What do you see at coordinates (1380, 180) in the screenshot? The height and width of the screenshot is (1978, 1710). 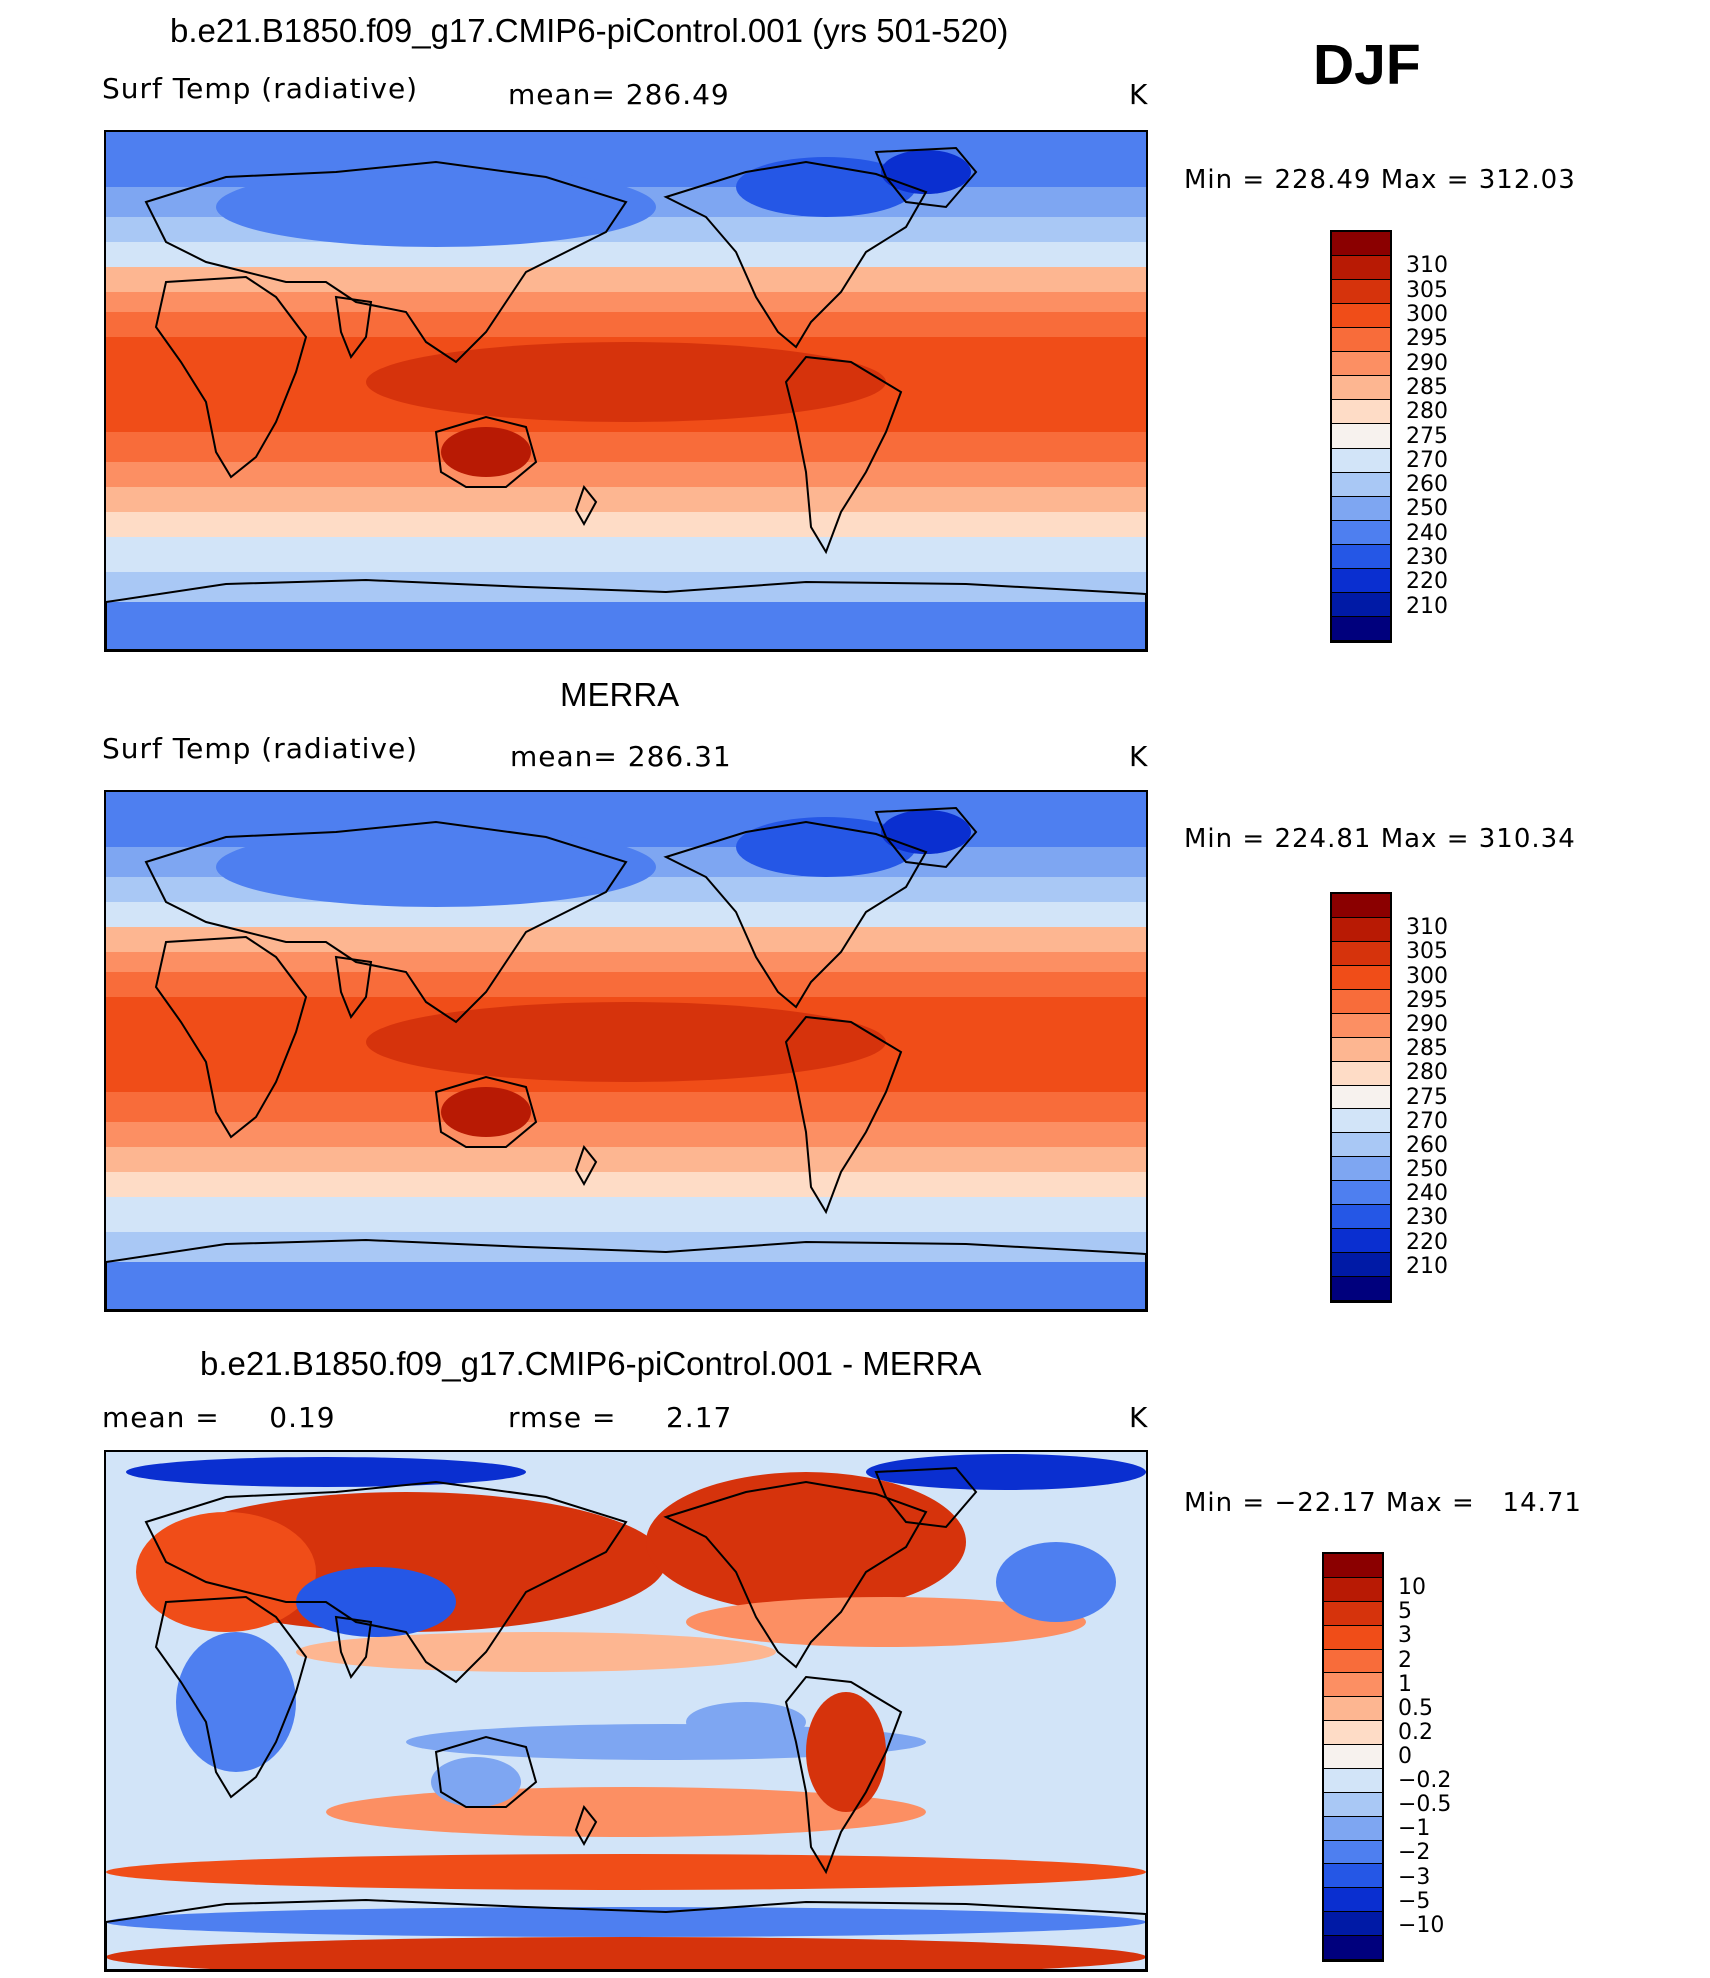 I see `panel-1-minmax: Min = 228.49 Max = 312.03` at bounding box center [1380, 180].